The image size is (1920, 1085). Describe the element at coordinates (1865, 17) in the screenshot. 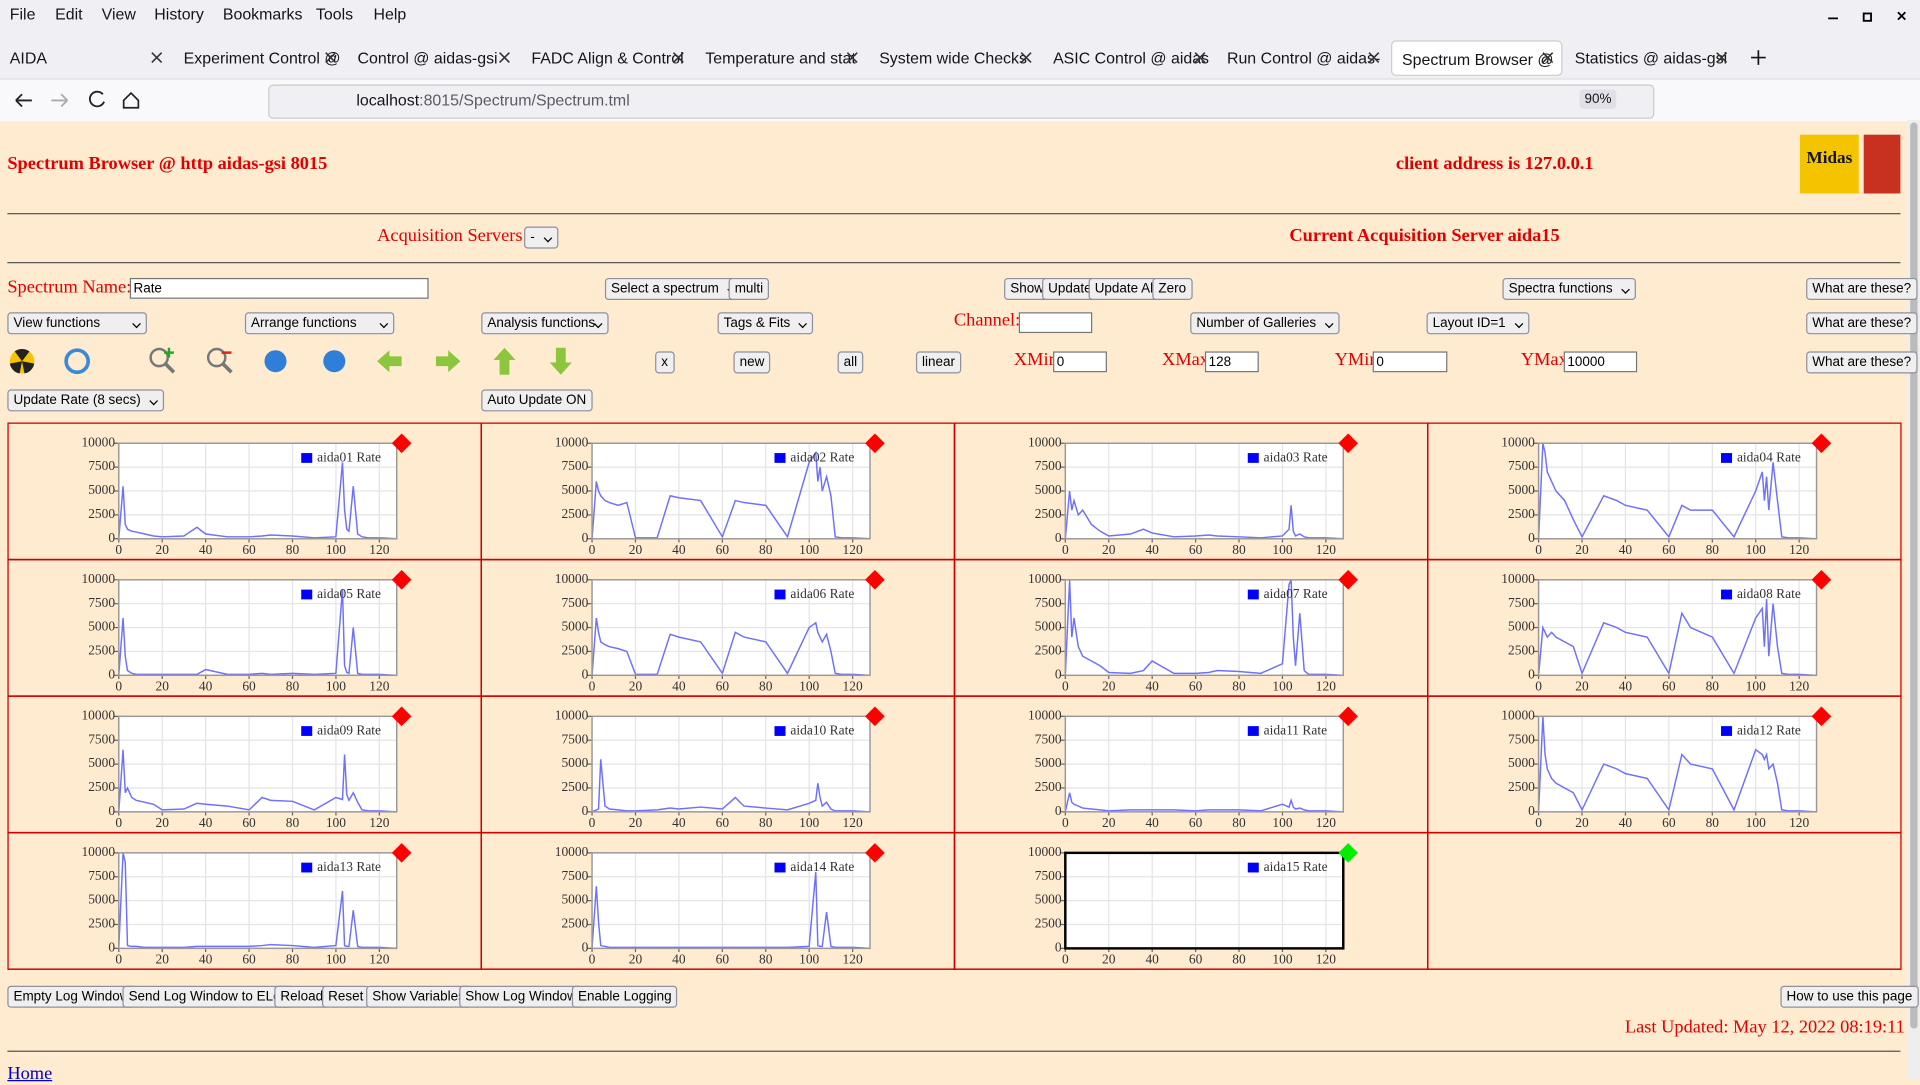

I see `window-controls` at that location.